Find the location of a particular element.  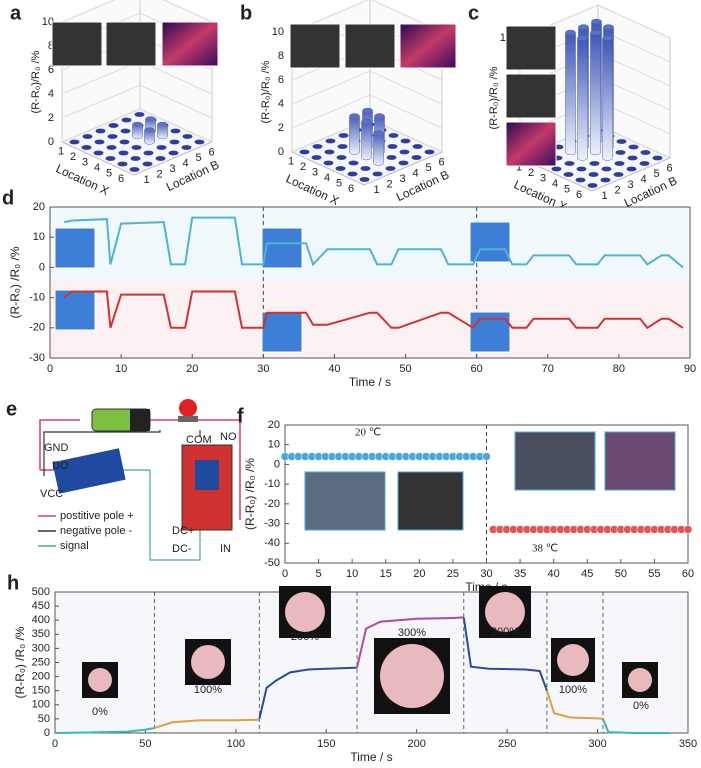

z-tick-label: 2 is located at coordinates (281, 128).